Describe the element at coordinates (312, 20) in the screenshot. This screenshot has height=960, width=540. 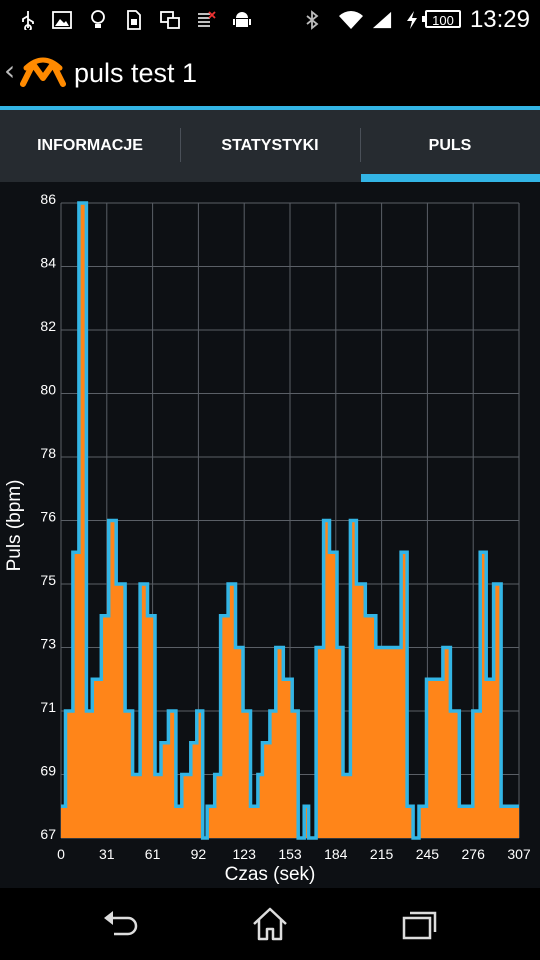
I see `bluetooth-icon` at that location.